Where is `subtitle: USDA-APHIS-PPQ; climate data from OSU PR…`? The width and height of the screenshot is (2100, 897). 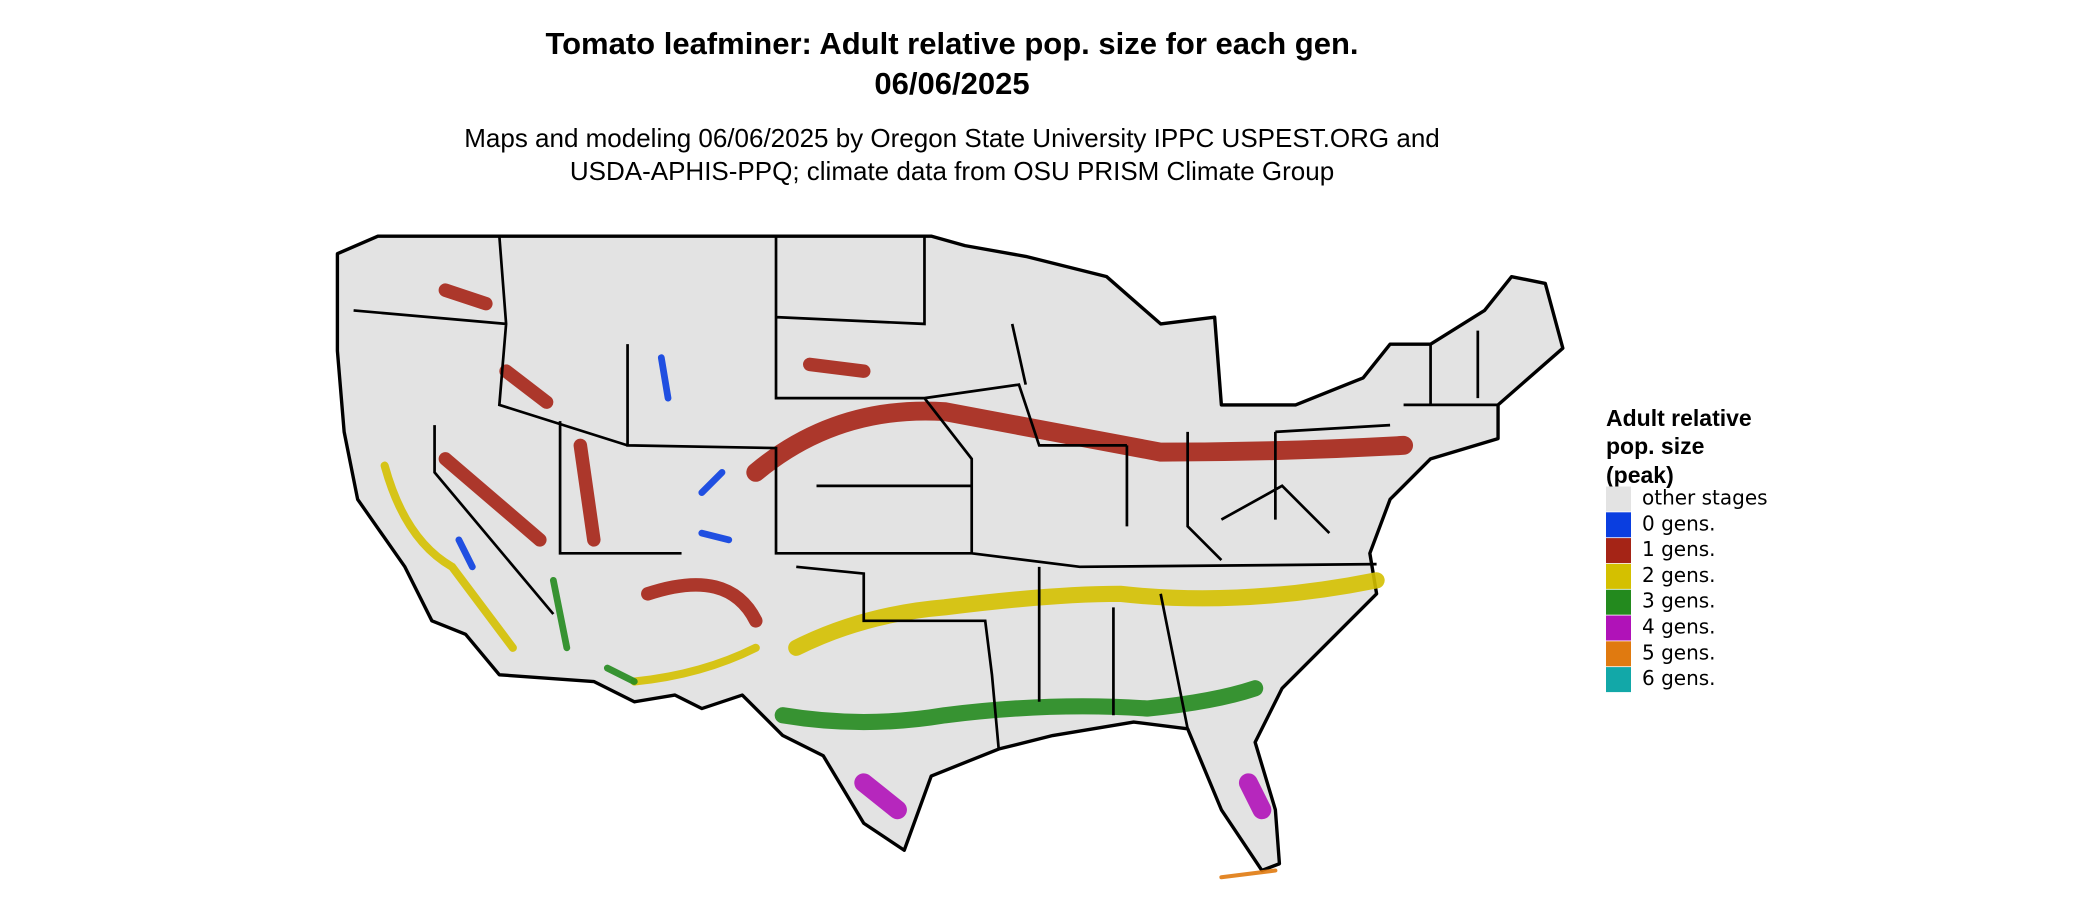 subtitle: USDA-APHIS-PPQ; climate data from OSU PR… is located at coordinates (952, 171).